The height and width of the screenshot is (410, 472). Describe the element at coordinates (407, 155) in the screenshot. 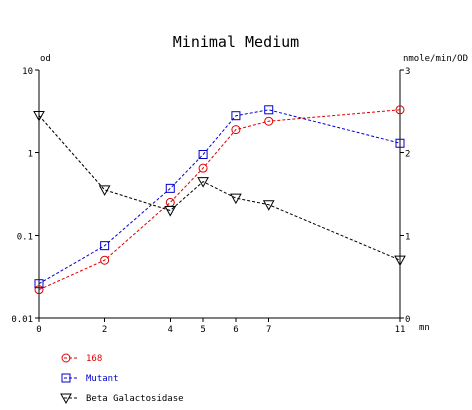

I see `y-right-tick-label: 2` at that location.